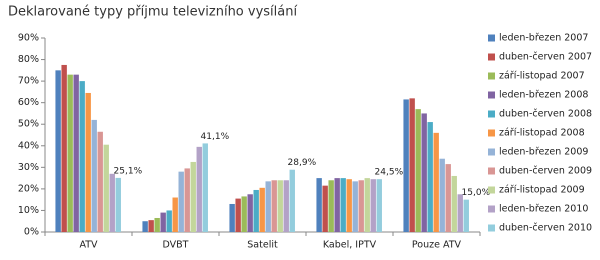 The image size is (600, 260). I want to click on data-label: 41,1%, so click(215, 137).